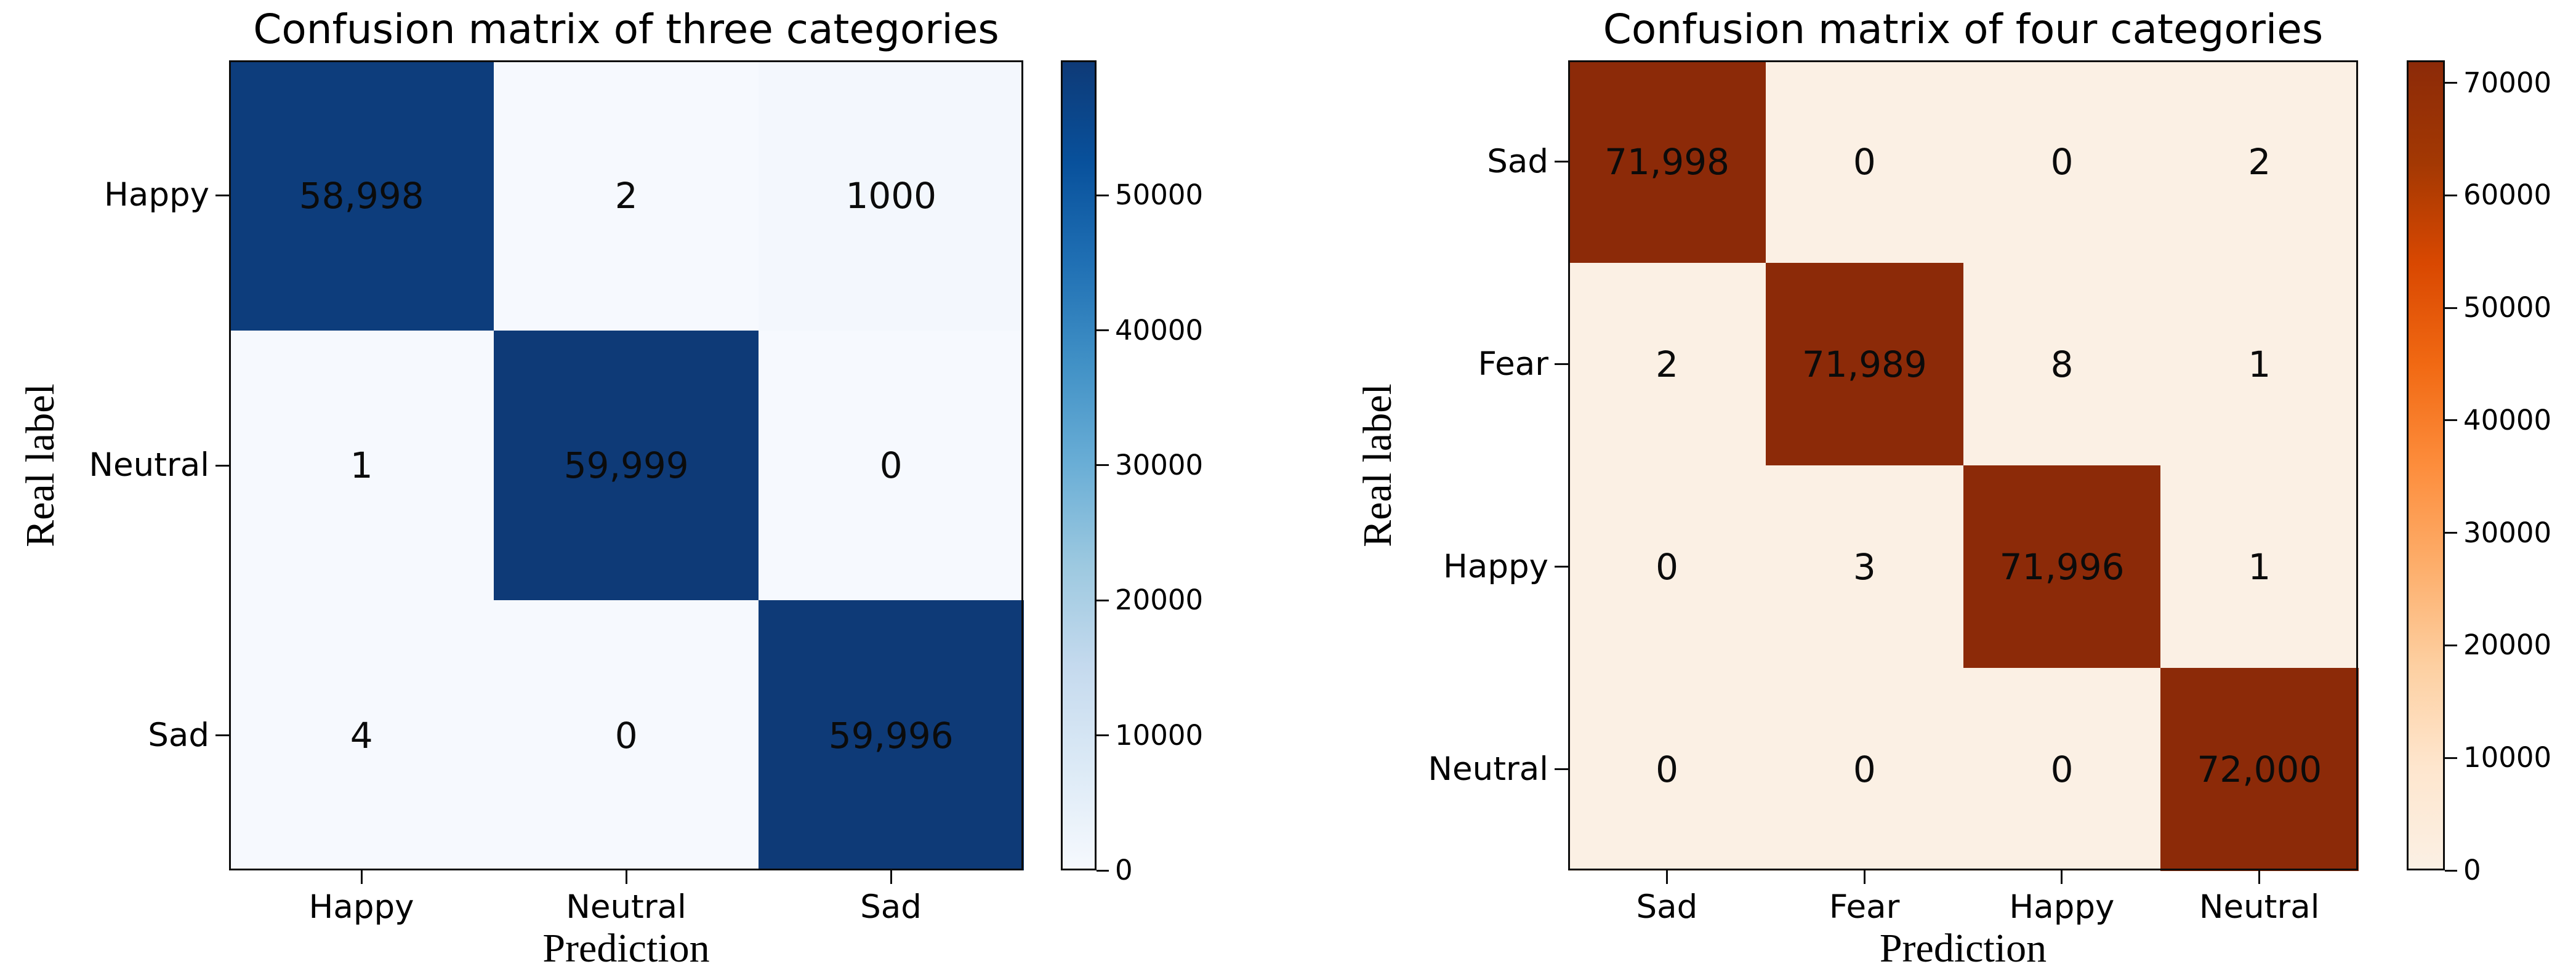  Describe the element at coordinates (1864, 907) in the screenshot. I see `x-tick-label: Fear` at that location.